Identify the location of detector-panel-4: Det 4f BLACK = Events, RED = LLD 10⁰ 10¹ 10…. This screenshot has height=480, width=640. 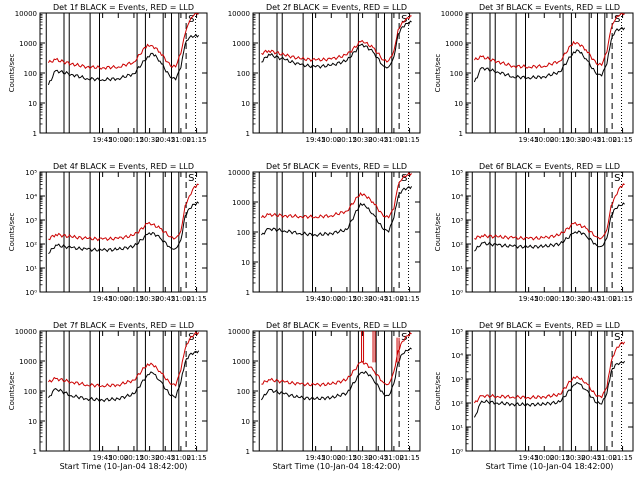
(108, 232).